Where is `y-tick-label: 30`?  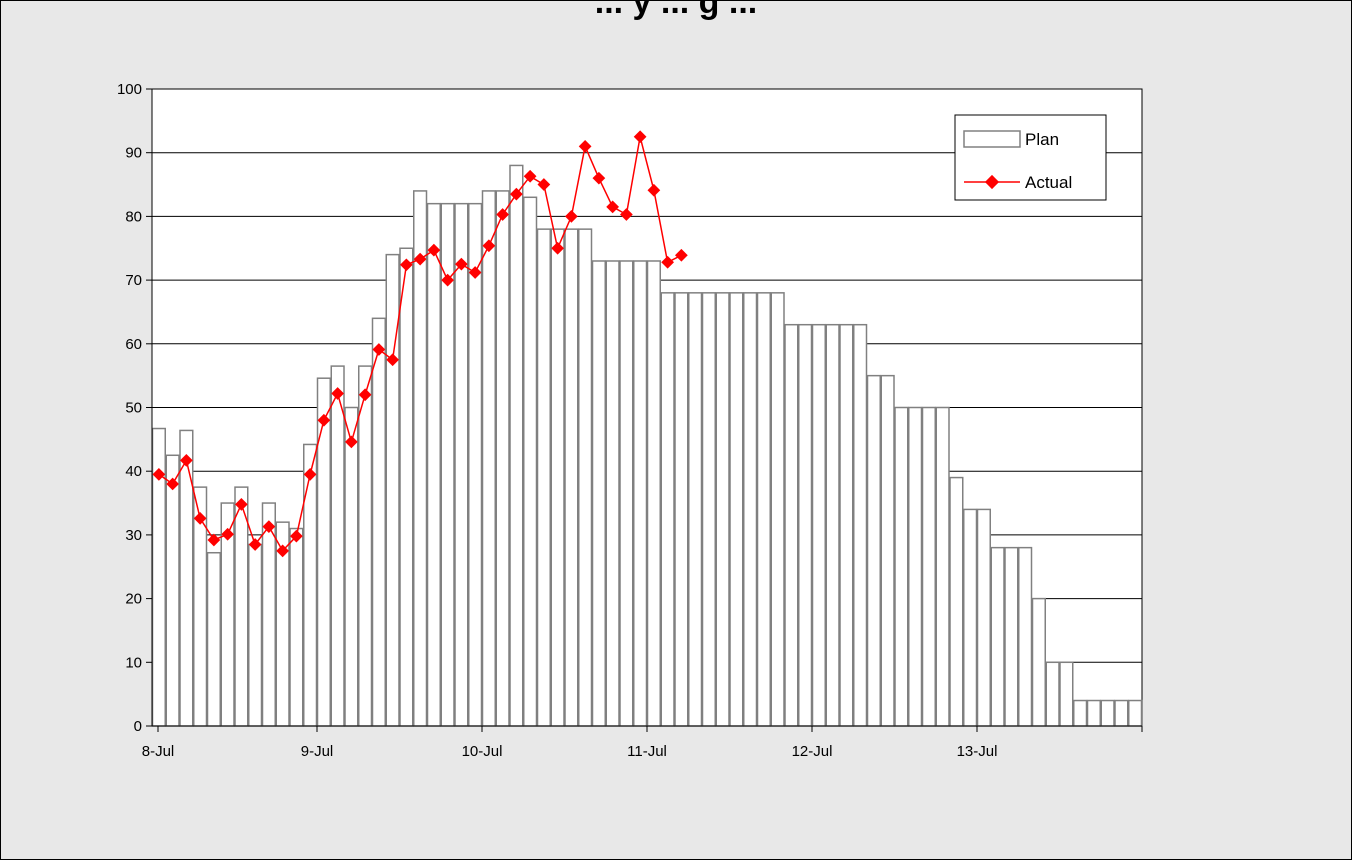 y-tick-label: 30 is located at coordinates (133, 535).